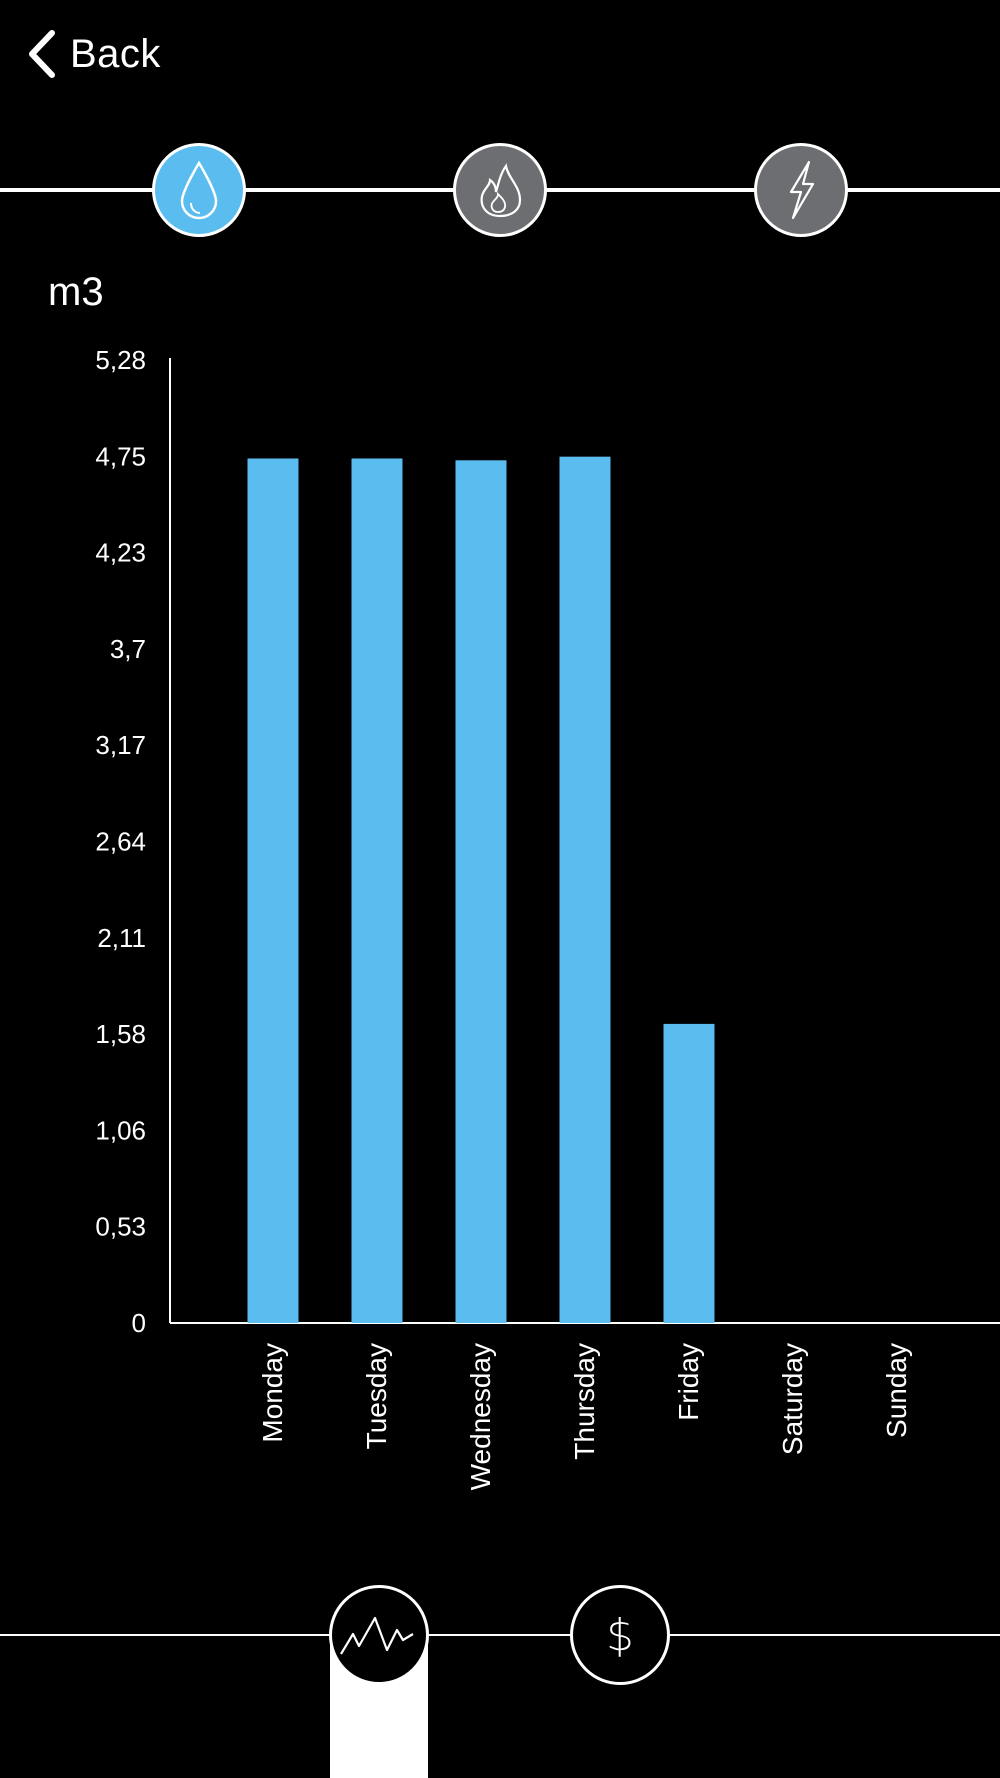 The height and width of the screenshot is (1778, 1000). Describe the element at coordinates (42, 54) in the screenshot. I see `chevron-left-icon` at that location.